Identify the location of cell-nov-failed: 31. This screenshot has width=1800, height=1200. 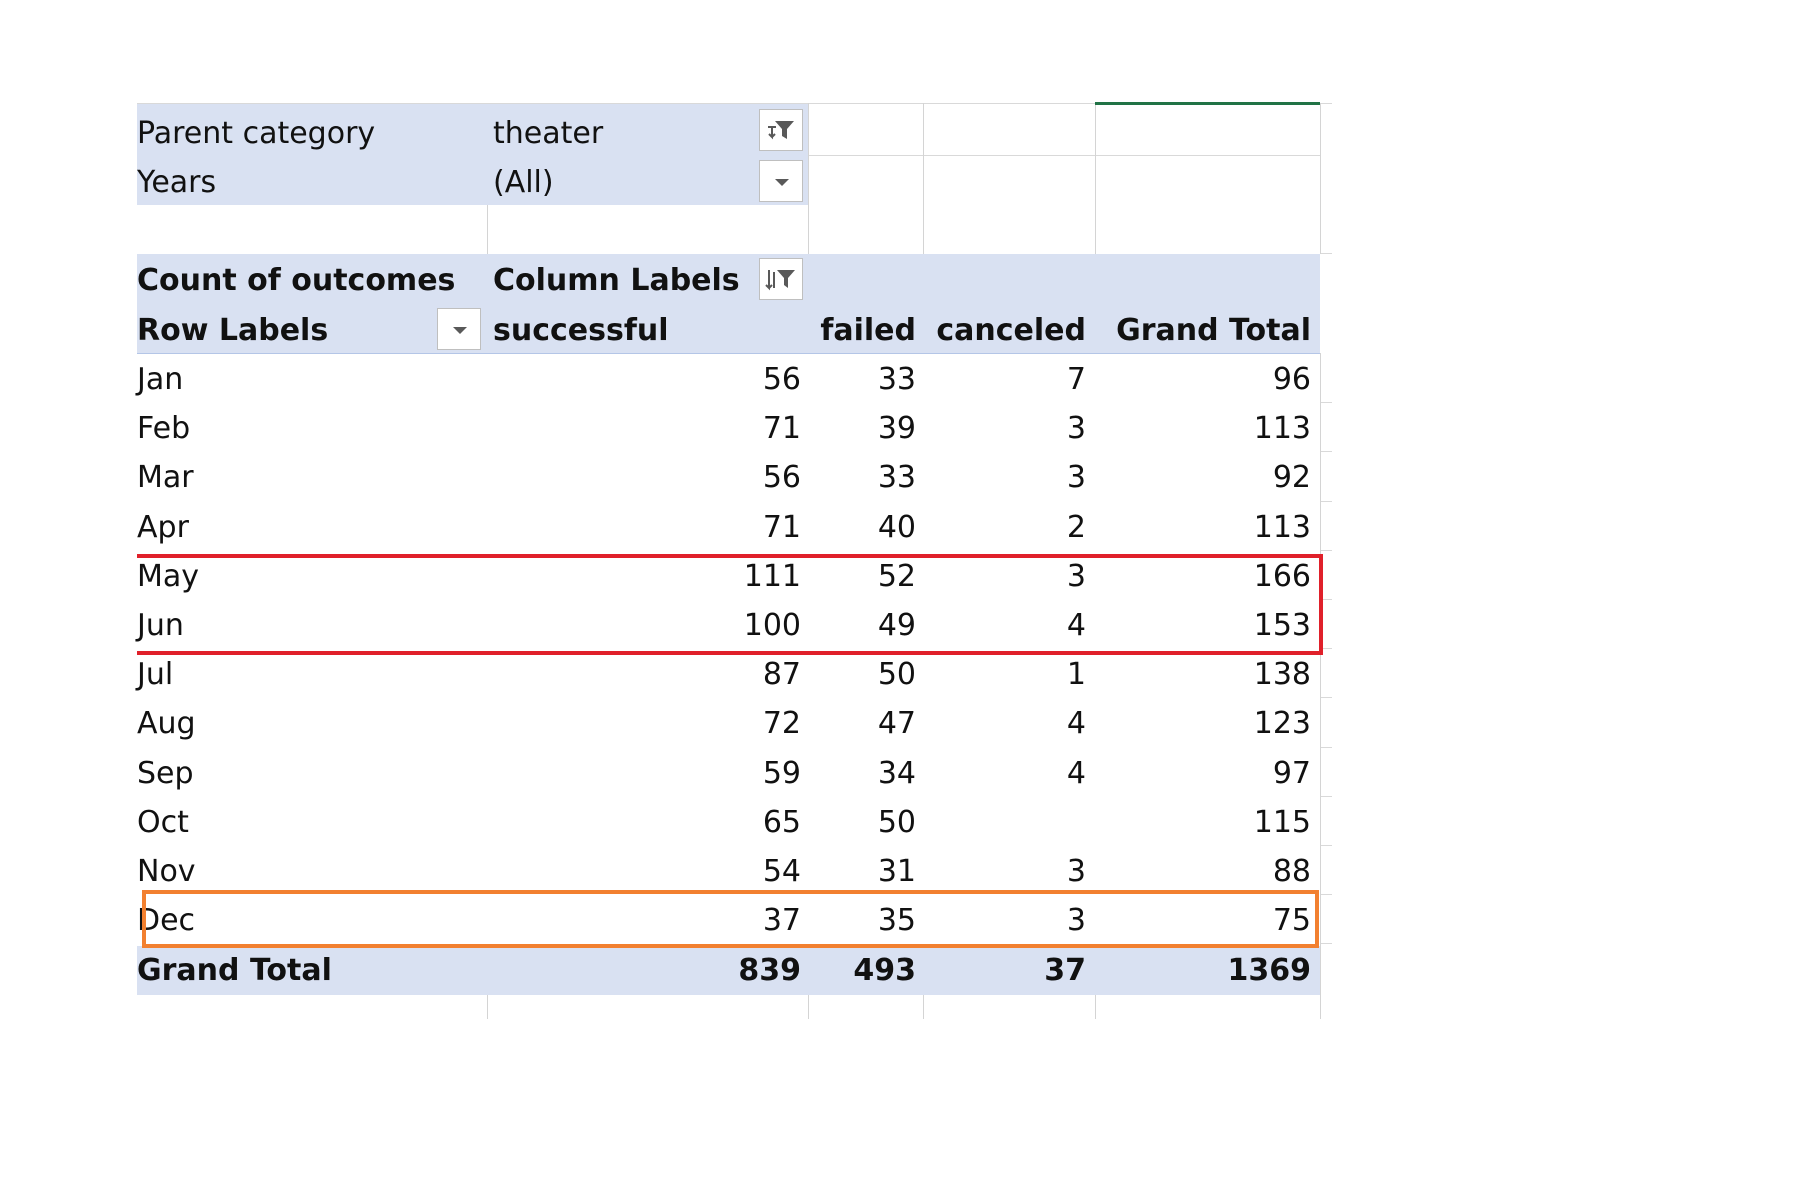
(896, 871).